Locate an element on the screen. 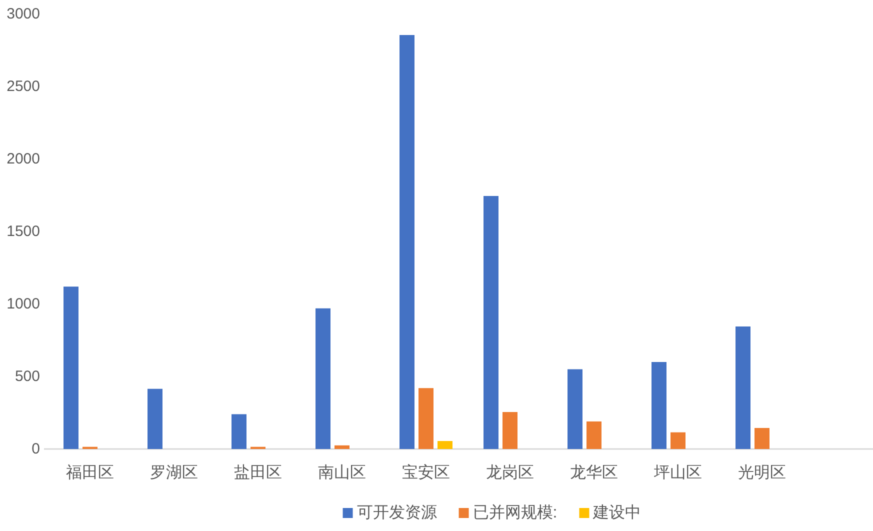 The image size is (873, 531). y-tick-label: 0 is located at coordinates (36, 449).